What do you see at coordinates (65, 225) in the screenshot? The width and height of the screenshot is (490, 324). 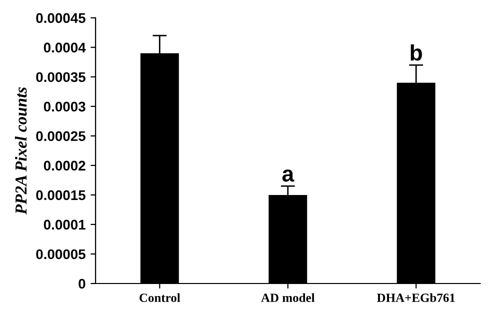 I see `y-tick-label: 0.0001` at bounding box center [65, 225].